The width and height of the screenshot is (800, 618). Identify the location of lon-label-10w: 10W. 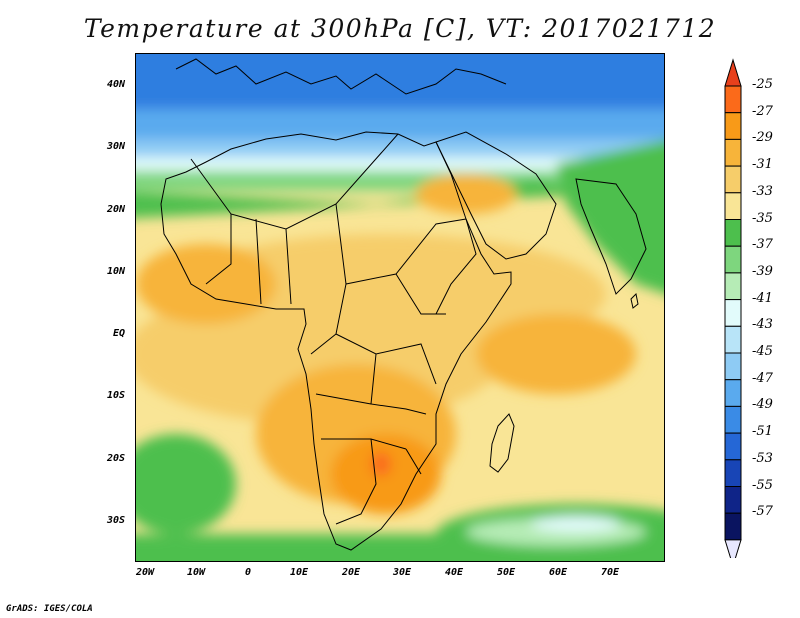
(196, 572).